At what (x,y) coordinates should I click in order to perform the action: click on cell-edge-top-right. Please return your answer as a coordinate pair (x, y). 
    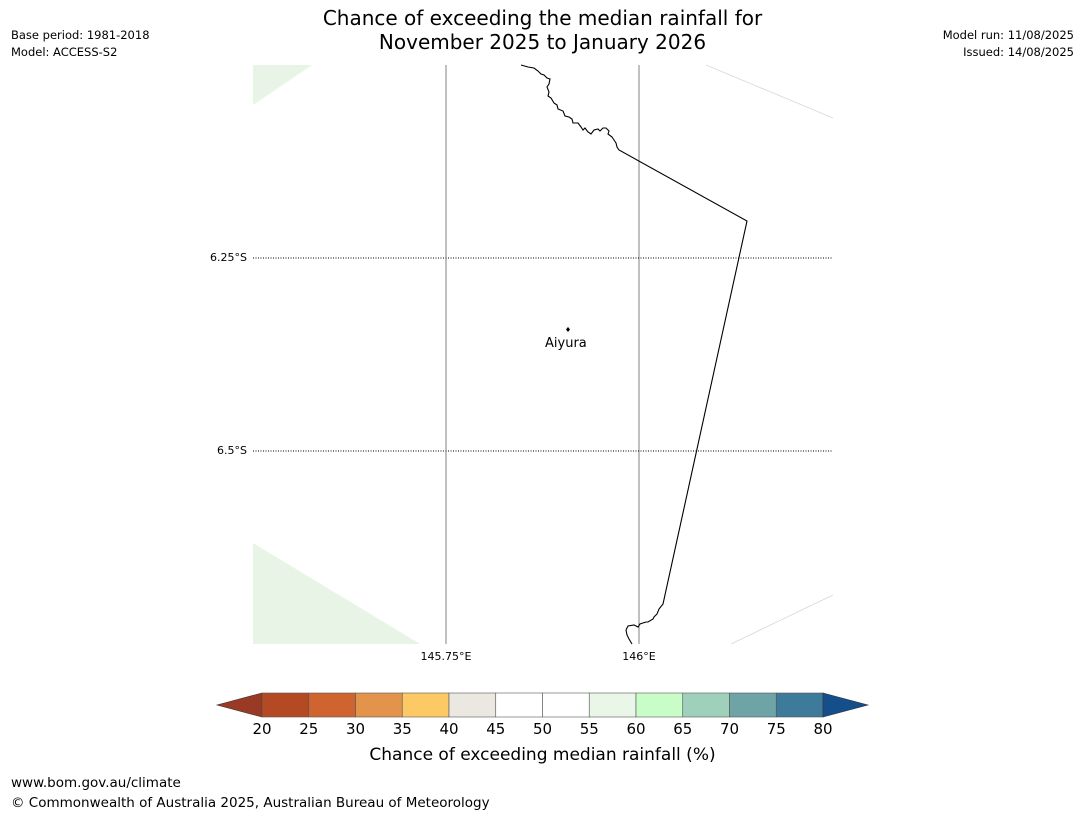
    Looking at the image, I should click on (769, 91).